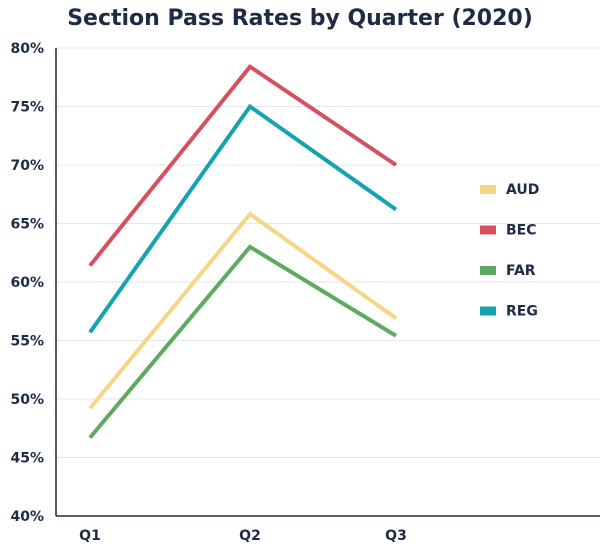  What do you see at coordinates (27, 108) in the screenshot?
I see `y-tick-label: 75%` at bounding box center [27, 108].